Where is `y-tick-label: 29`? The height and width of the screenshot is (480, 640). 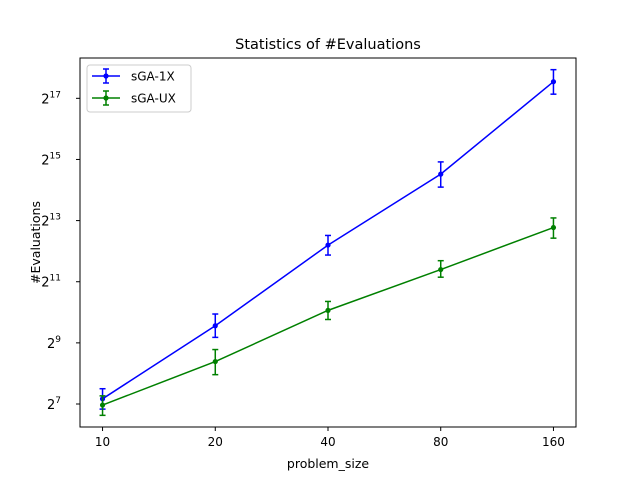
y-tick-label: 29 is located at coordinates (54, 343).